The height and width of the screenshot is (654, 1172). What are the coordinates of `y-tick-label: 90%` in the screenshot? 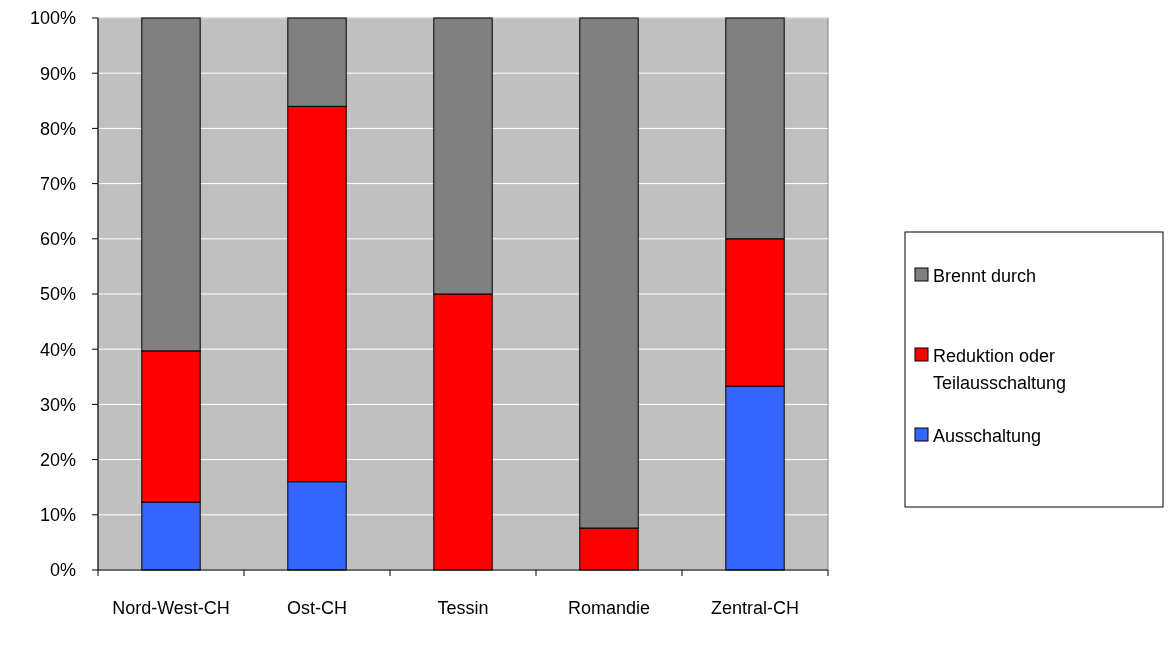 It's located at (57, 73).